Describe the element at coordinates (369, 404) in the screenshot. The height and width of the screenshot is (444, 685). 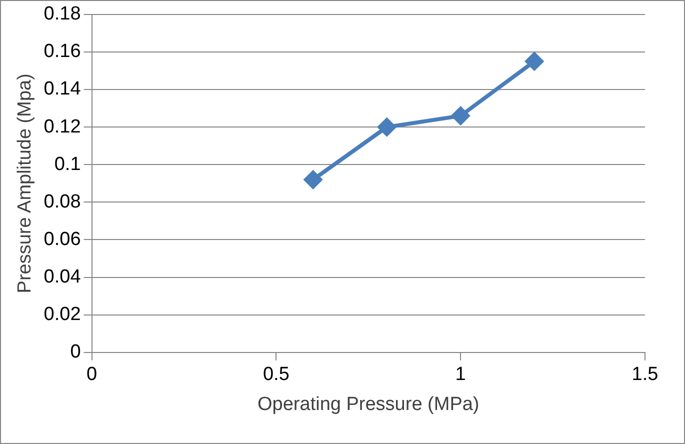
I see `x-axis-title: Operating Pressure (MPa)` at that location.